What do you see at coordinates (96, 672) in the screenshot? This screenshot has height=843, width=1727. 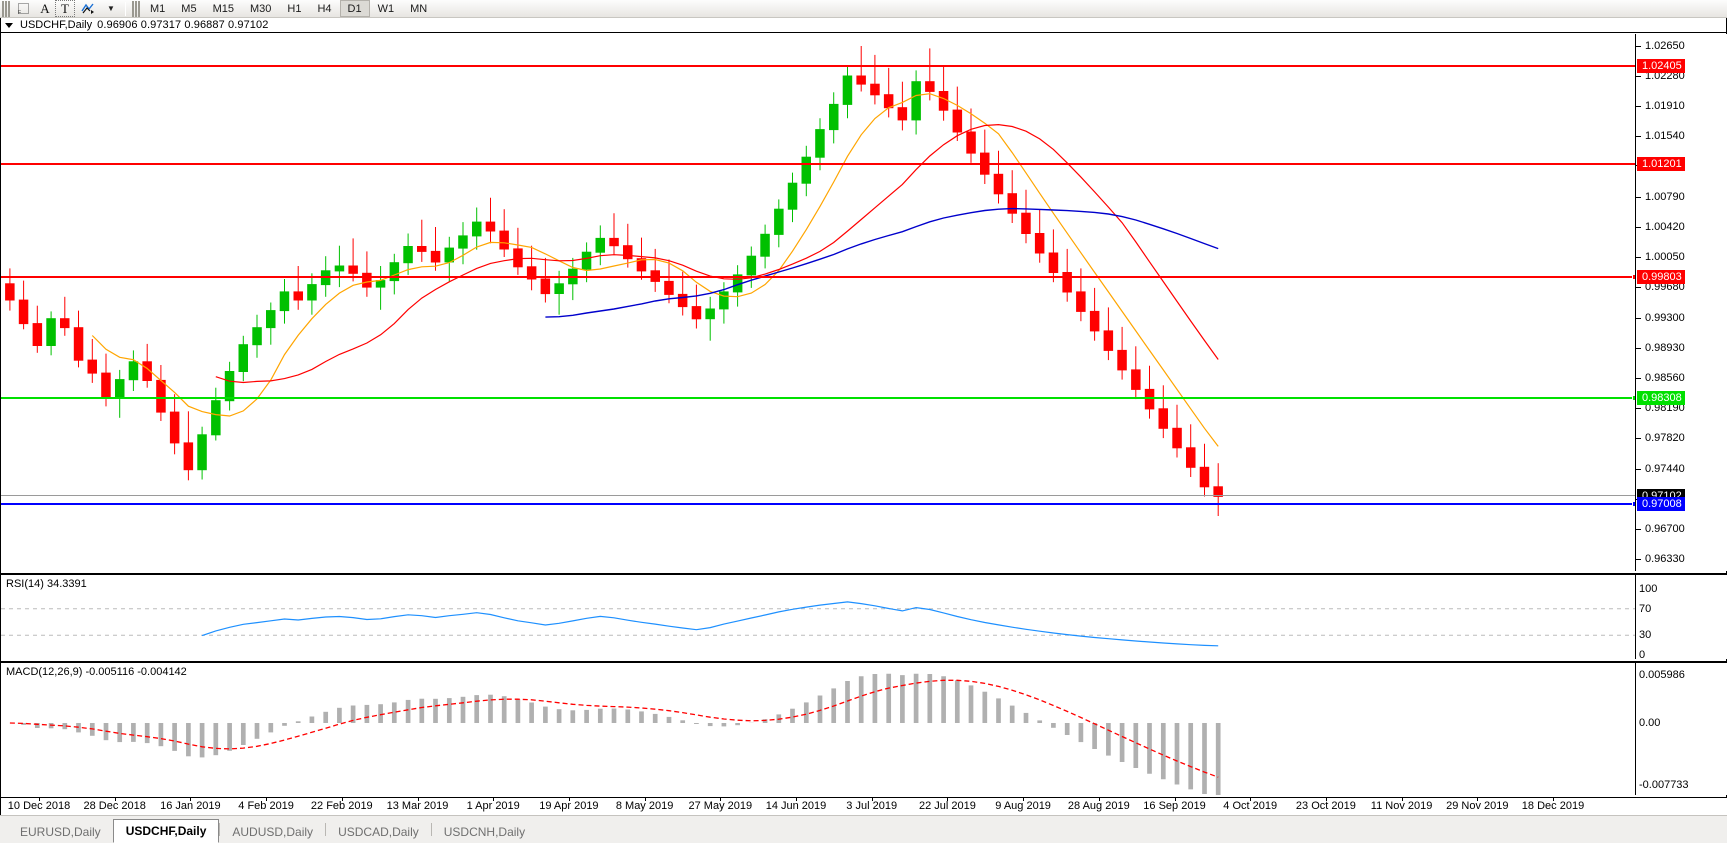 I see `macd-label: MACD(12,26,9) -0.005116 -0.004142` at bounding box center [96, 672].